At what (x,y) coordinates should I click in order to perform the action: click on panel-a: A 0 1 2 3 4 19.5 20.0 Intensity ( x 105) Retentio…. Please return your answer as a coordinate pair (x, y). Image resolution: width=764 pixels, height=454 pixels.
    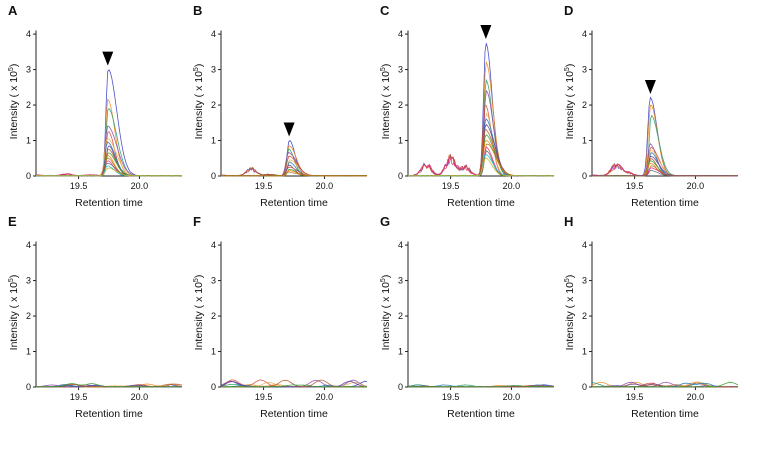
    Looking at the image, I should click on (95, 106).